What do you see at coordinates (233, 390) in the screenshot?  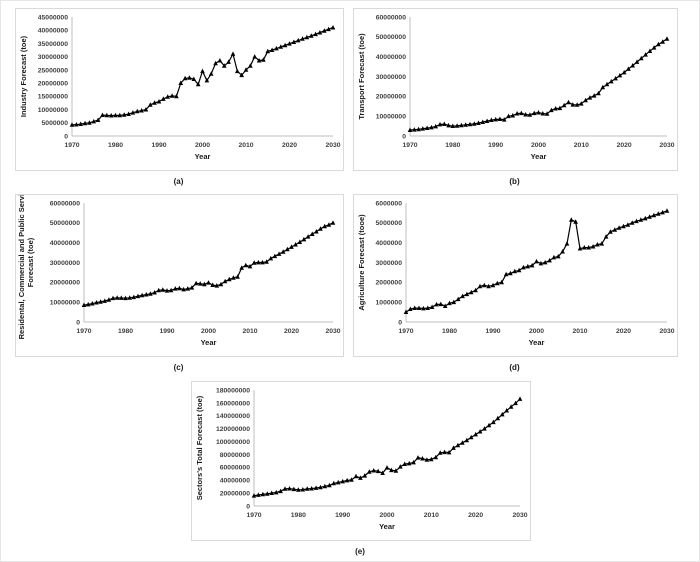 I see `svg-text: 180000000` at bounding box center [233, 390].